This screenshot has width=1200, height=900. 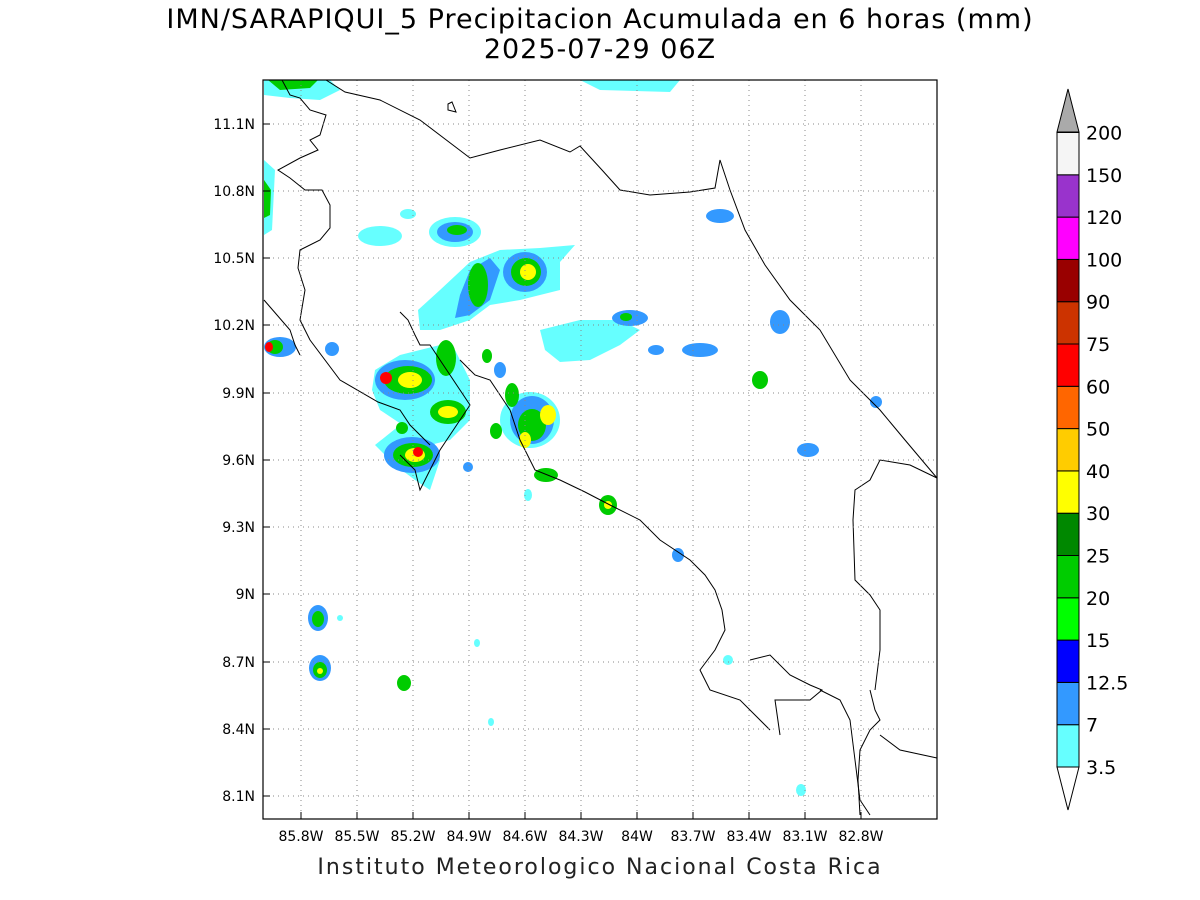 What do you see at coordinates (234, 259) in the screenshot?
I see `lat-tick-label: 10.5N` at bounding box center [234, 259].